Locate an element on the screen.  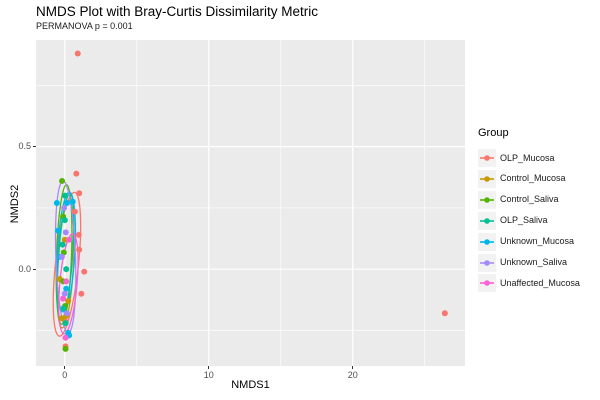
legend-label-OLP_Saliva: OLP_Saliva is located at coordinates (524, 220).